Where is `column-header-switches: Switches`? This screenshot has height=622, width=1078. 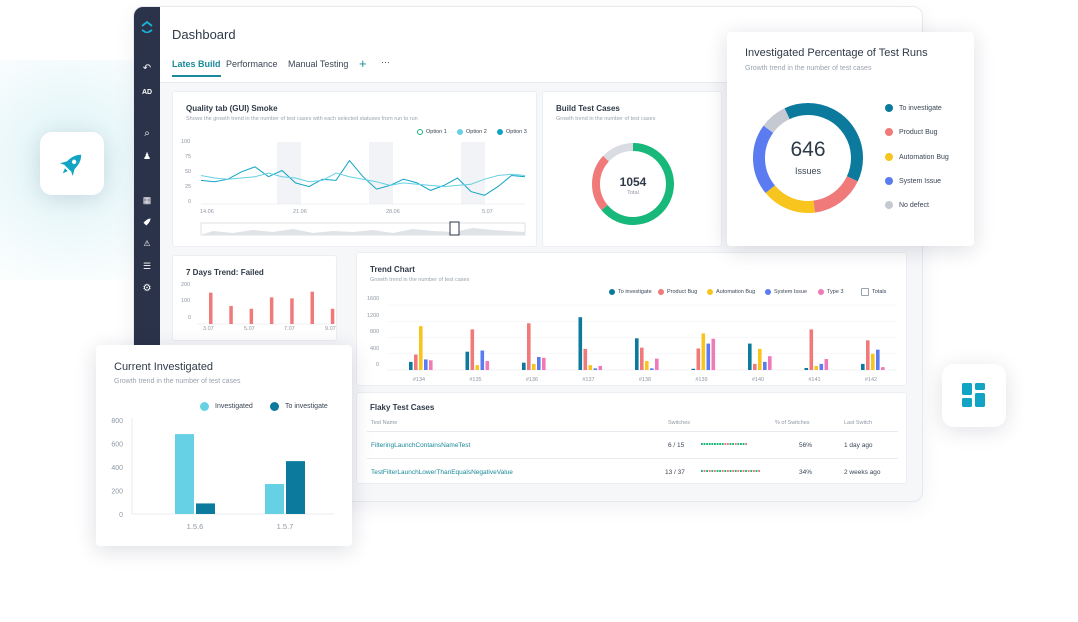 column-header-switches: Switches is located at coordinates (679, 423).